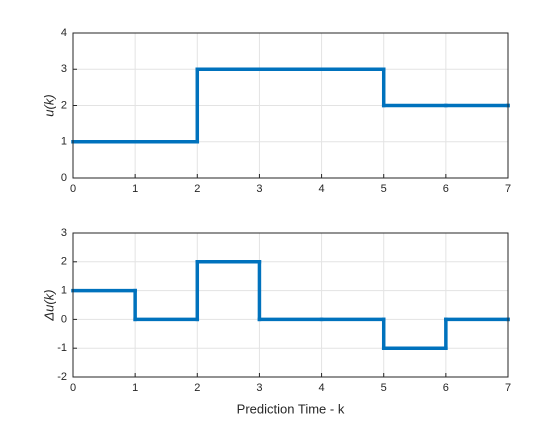  What do you see at coordinates (291, 408) in the screenshot?
I see `x-axis-label: Prediction Time - k` at bounding box center [291, 408].